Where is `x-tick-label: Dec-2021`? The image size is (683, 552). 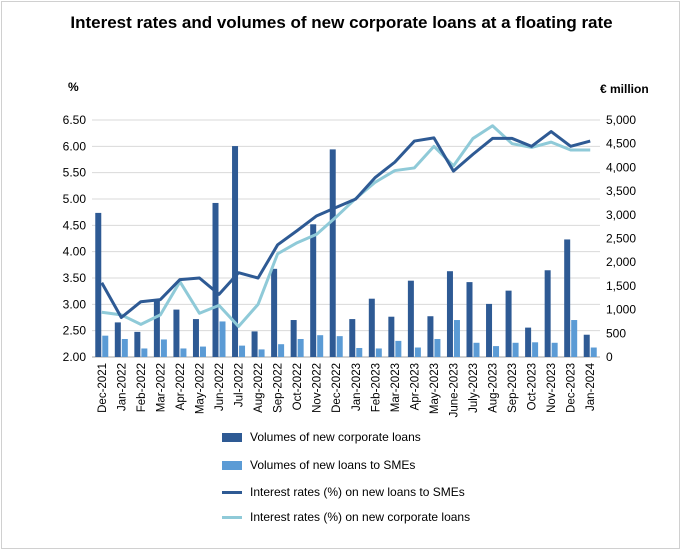 x-tick-label: Dec-2021 is located at coordinates (103, 388).